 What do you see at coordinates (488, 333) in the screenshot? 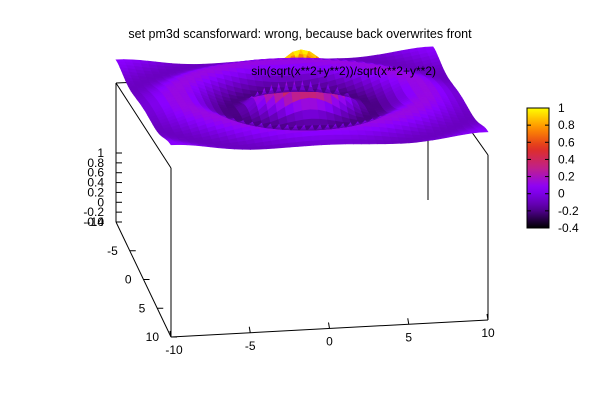
I see `x-tick-label: 10` at bounding box center [488, 333].